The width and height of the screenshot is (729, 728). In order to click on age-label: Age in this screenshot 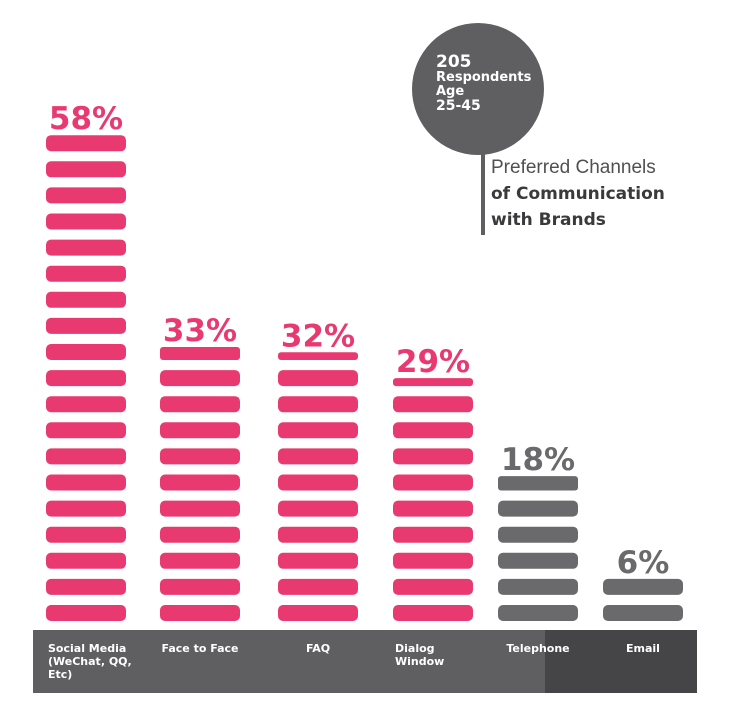, I will do `click(450, 91)`.